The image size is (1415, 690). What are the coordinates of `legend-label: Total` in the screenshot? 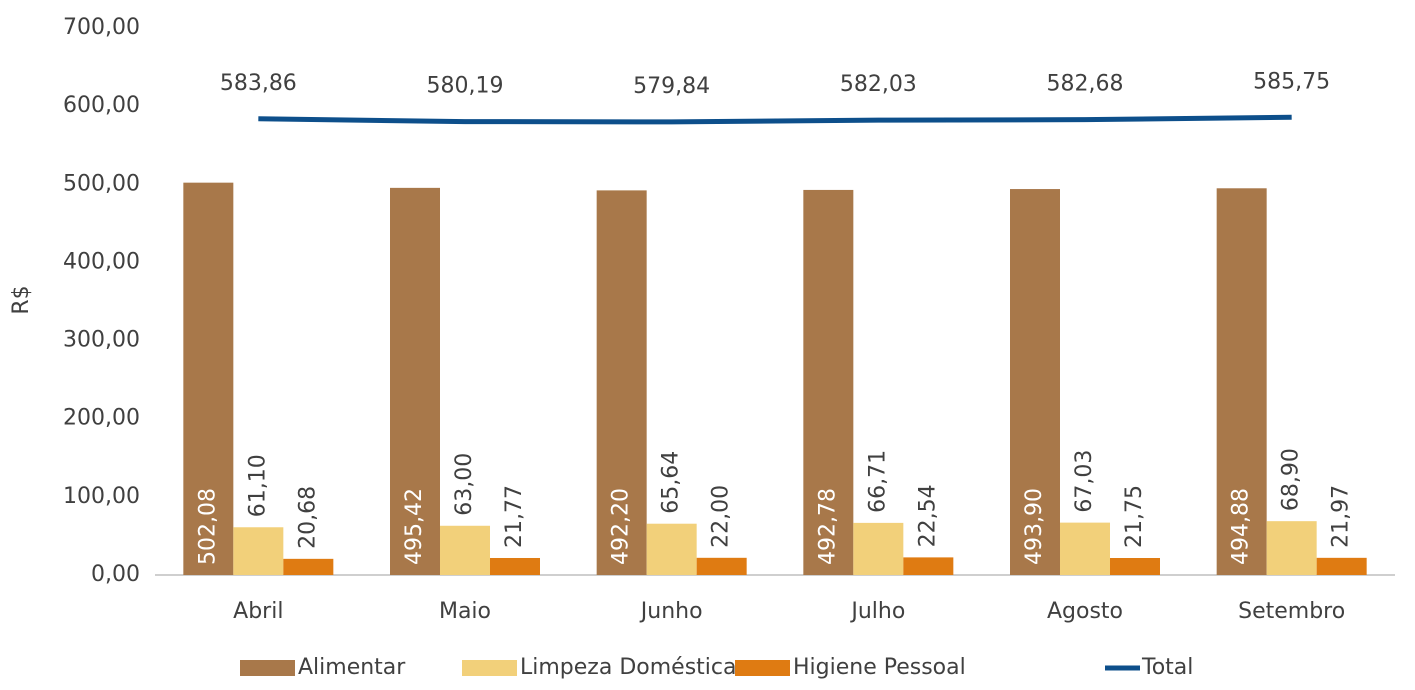 It's located at (1167, 667).